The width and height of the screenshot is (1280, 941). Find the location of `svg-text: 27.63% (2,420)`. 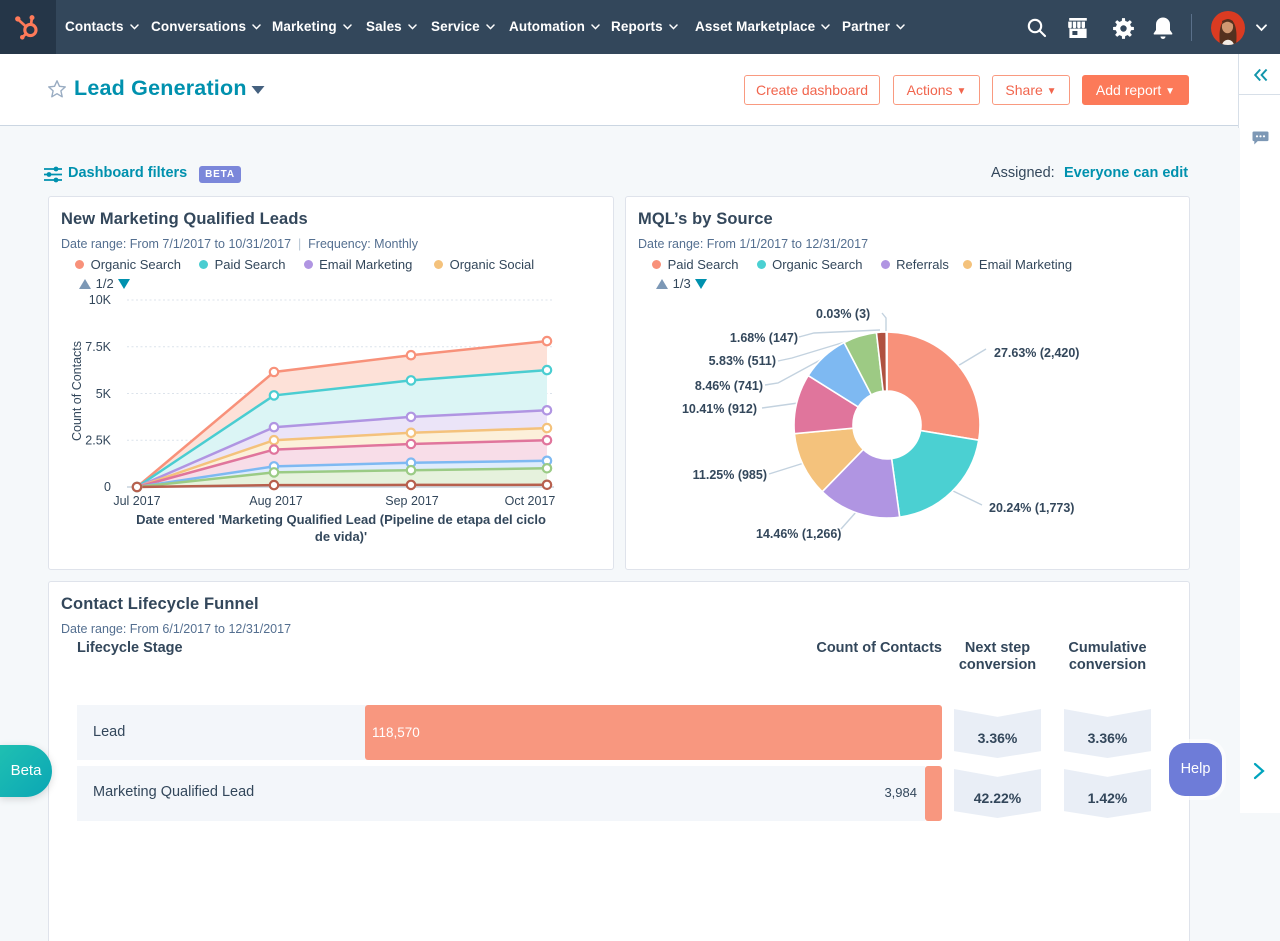

svg-text: 27.63% (2,420) is located at coordinates (1036, 353).